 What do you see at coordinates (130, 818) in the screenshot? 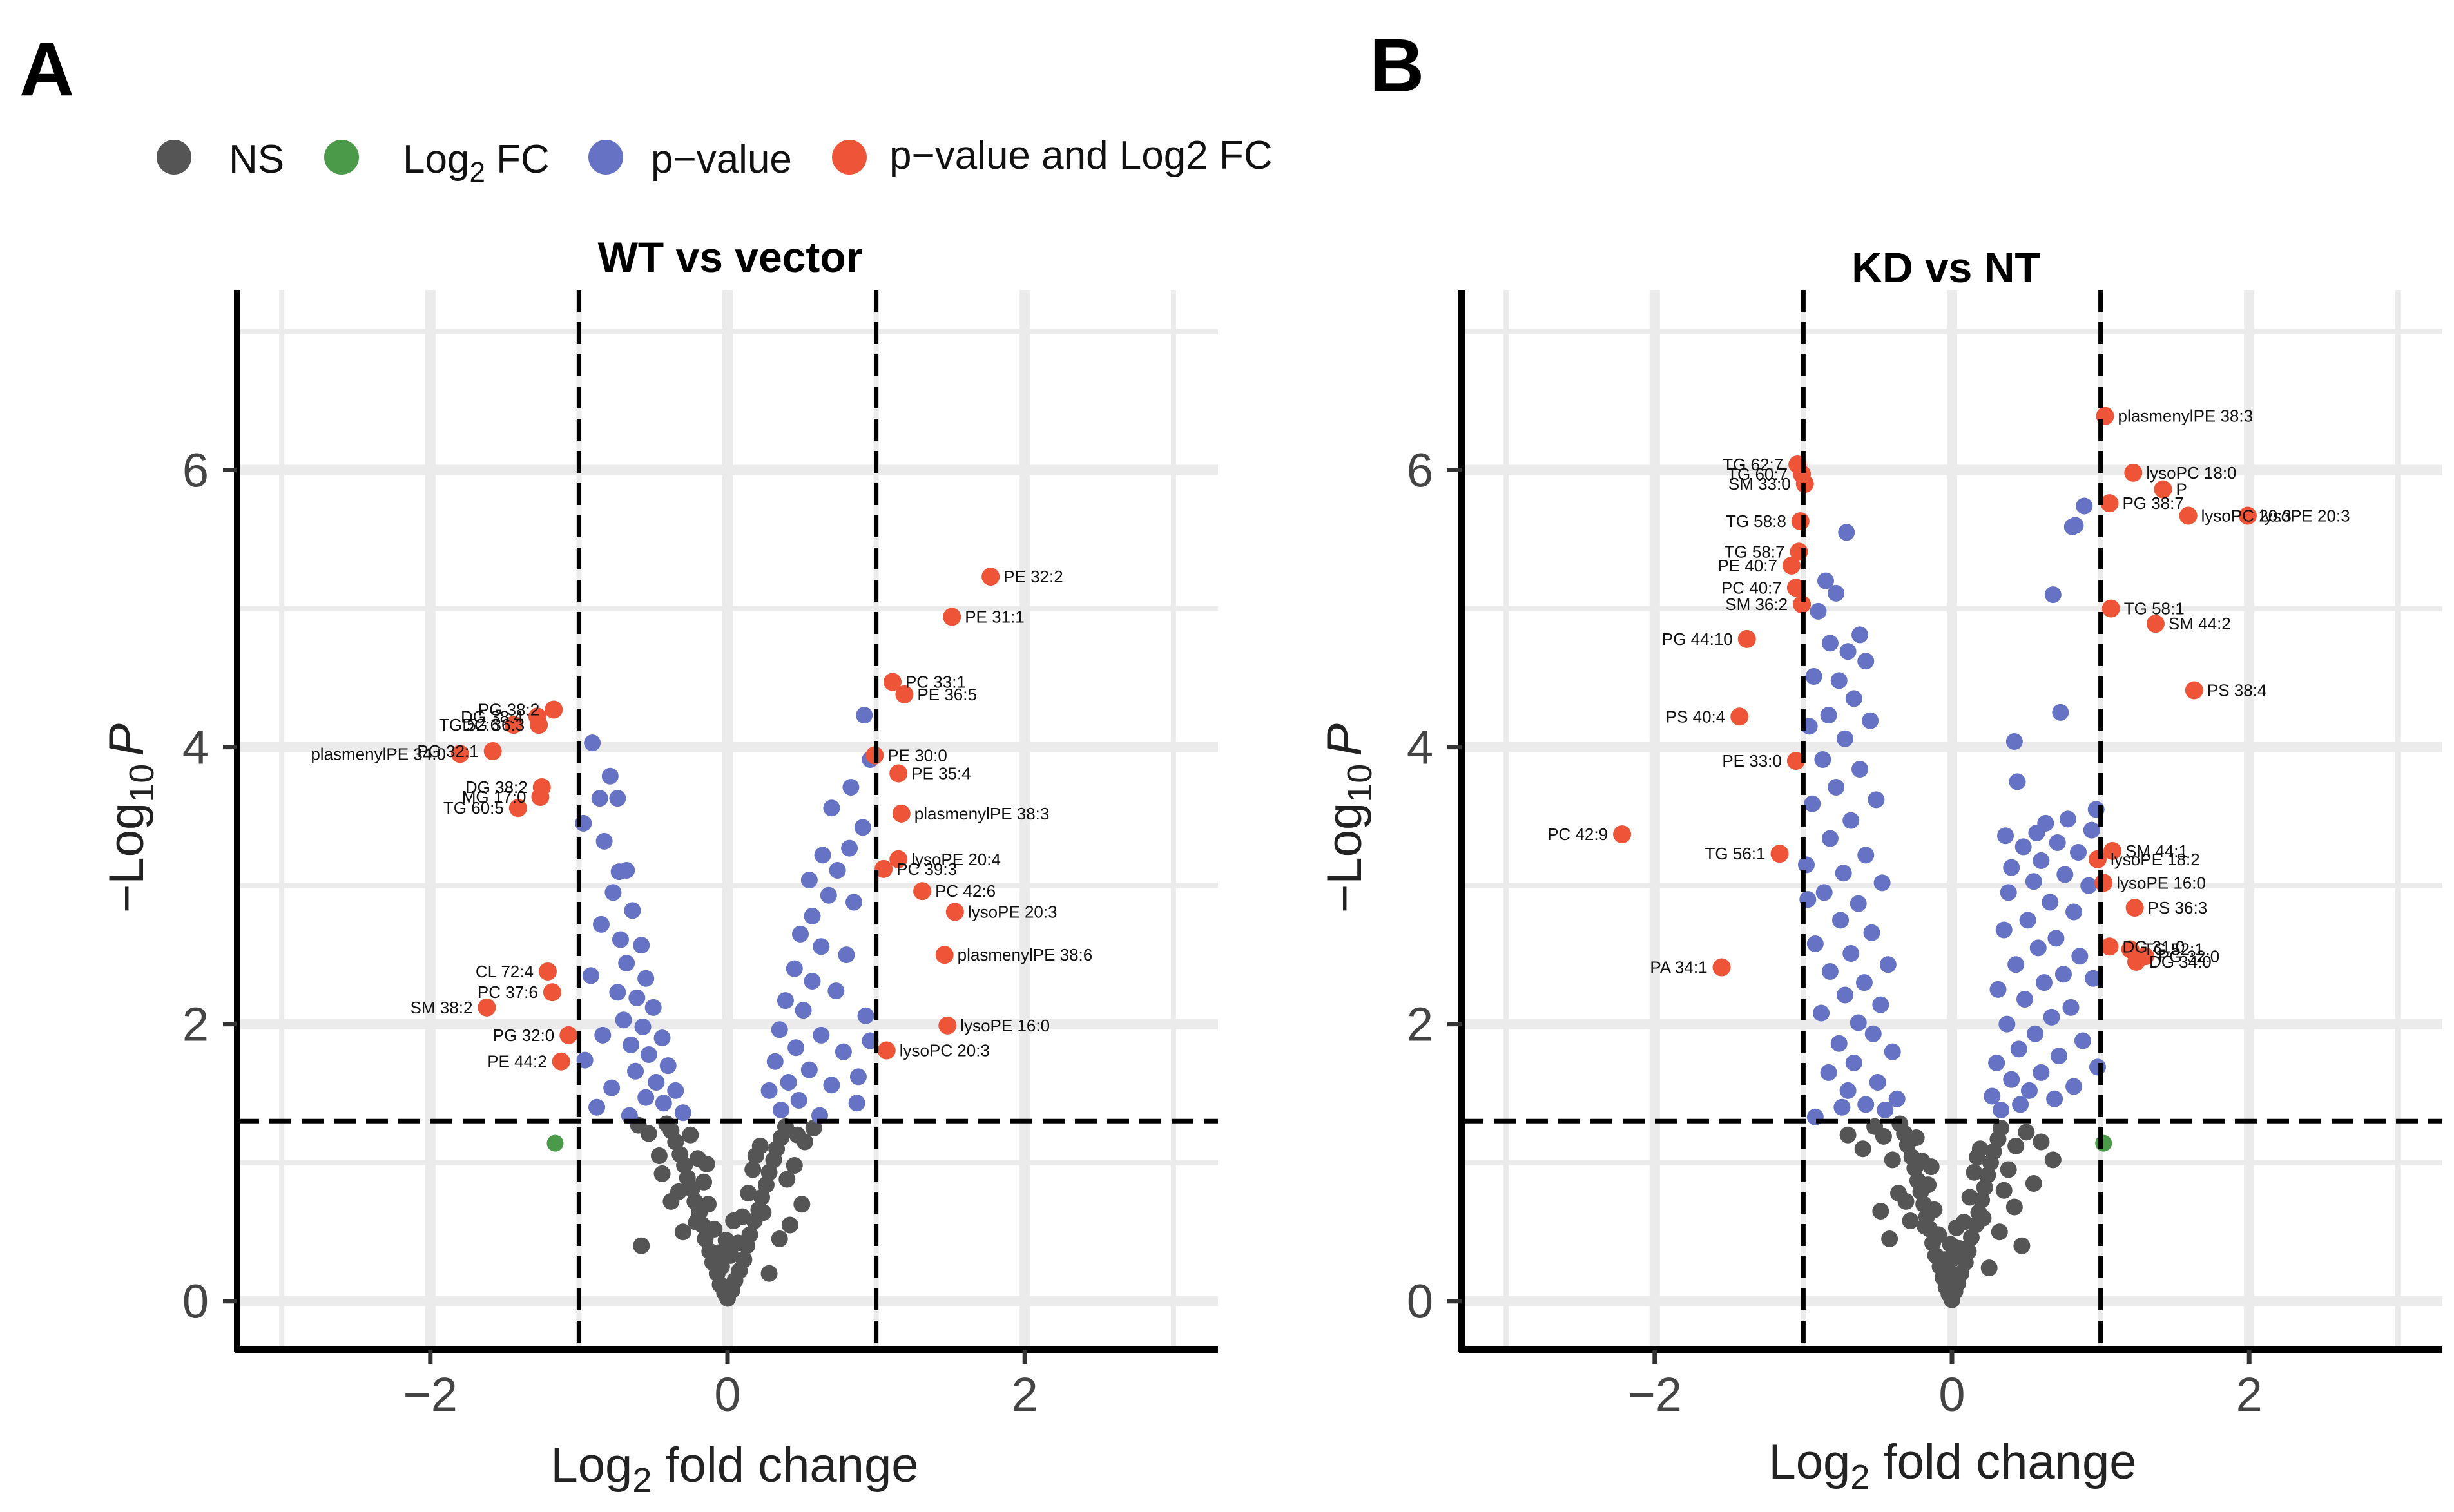
I see `y-axis-label-a: −Log10 P` at bounding box center [130, 818].